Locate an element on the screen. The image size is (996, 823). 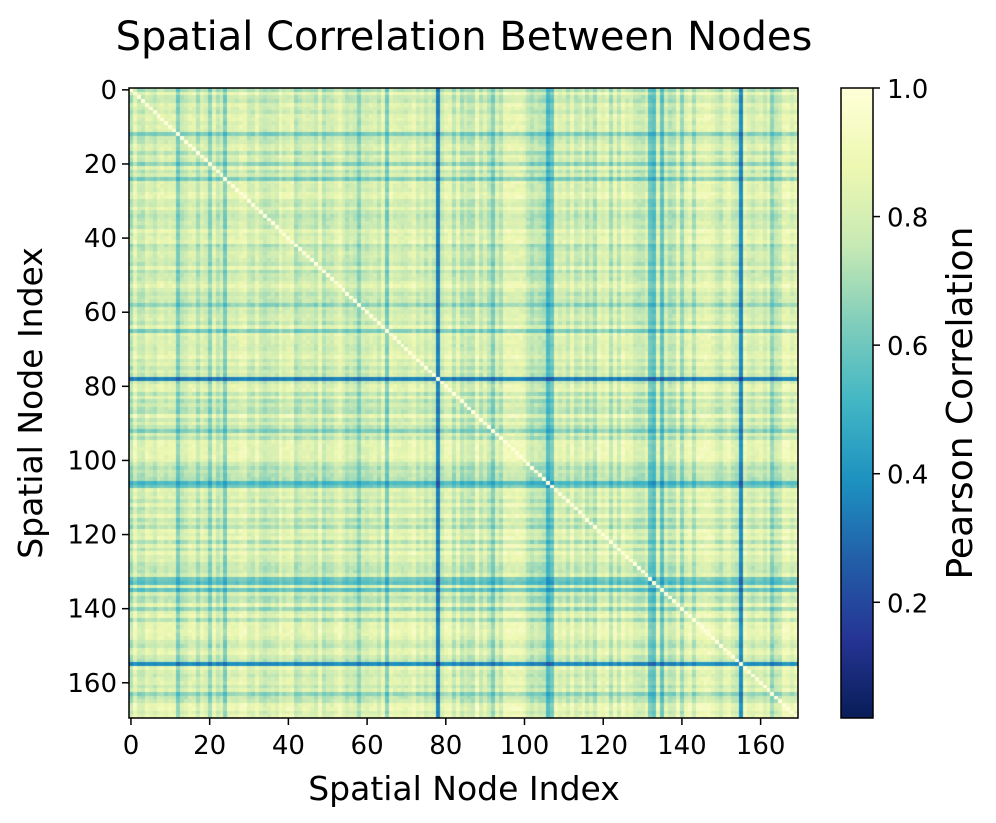
x-tick-label: 0 is located at coordinates (131, 746).